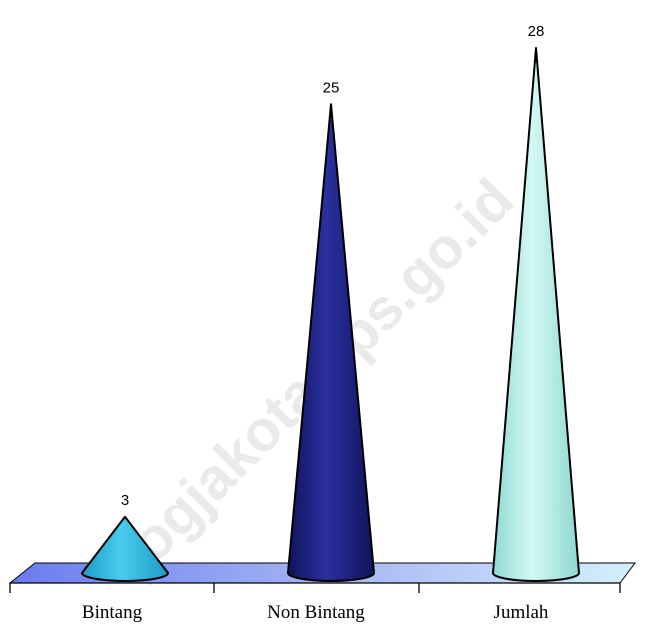  What do you see at coordinates (112, 612) in the screenshot?
I see `category-label-bintang: Bintang` at bounding box center [112, 612].